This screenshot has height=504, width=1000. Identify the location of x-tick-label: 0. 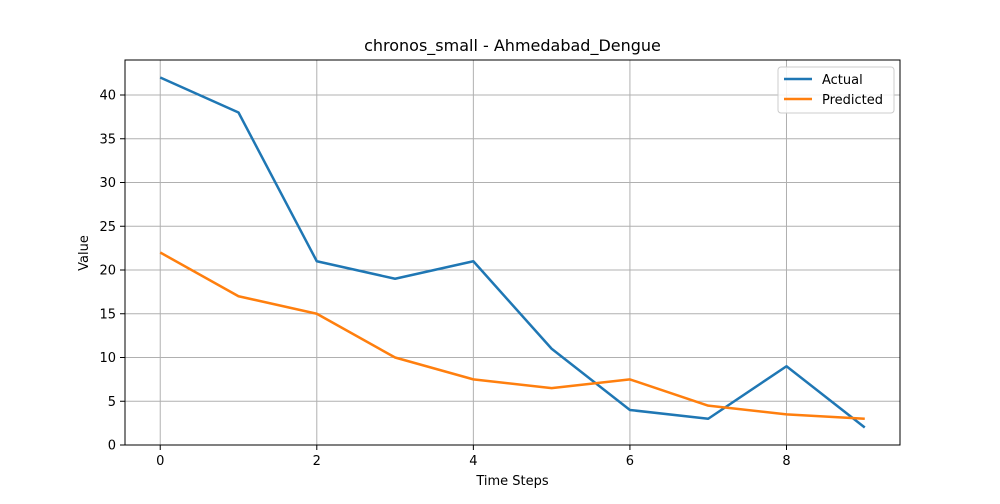
(160, 461).